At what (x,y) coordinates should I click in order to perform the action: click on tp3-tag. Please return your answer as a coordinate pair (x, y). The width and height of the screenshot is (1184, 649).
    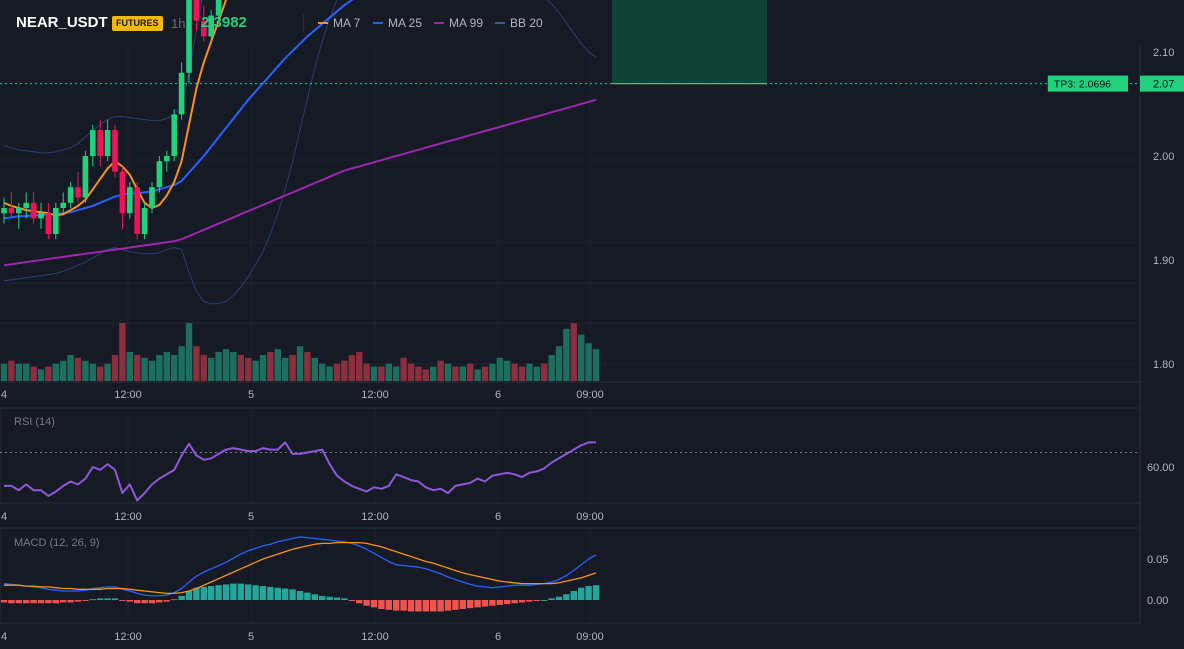
    Looking at the image, I should click on (1087, 83).